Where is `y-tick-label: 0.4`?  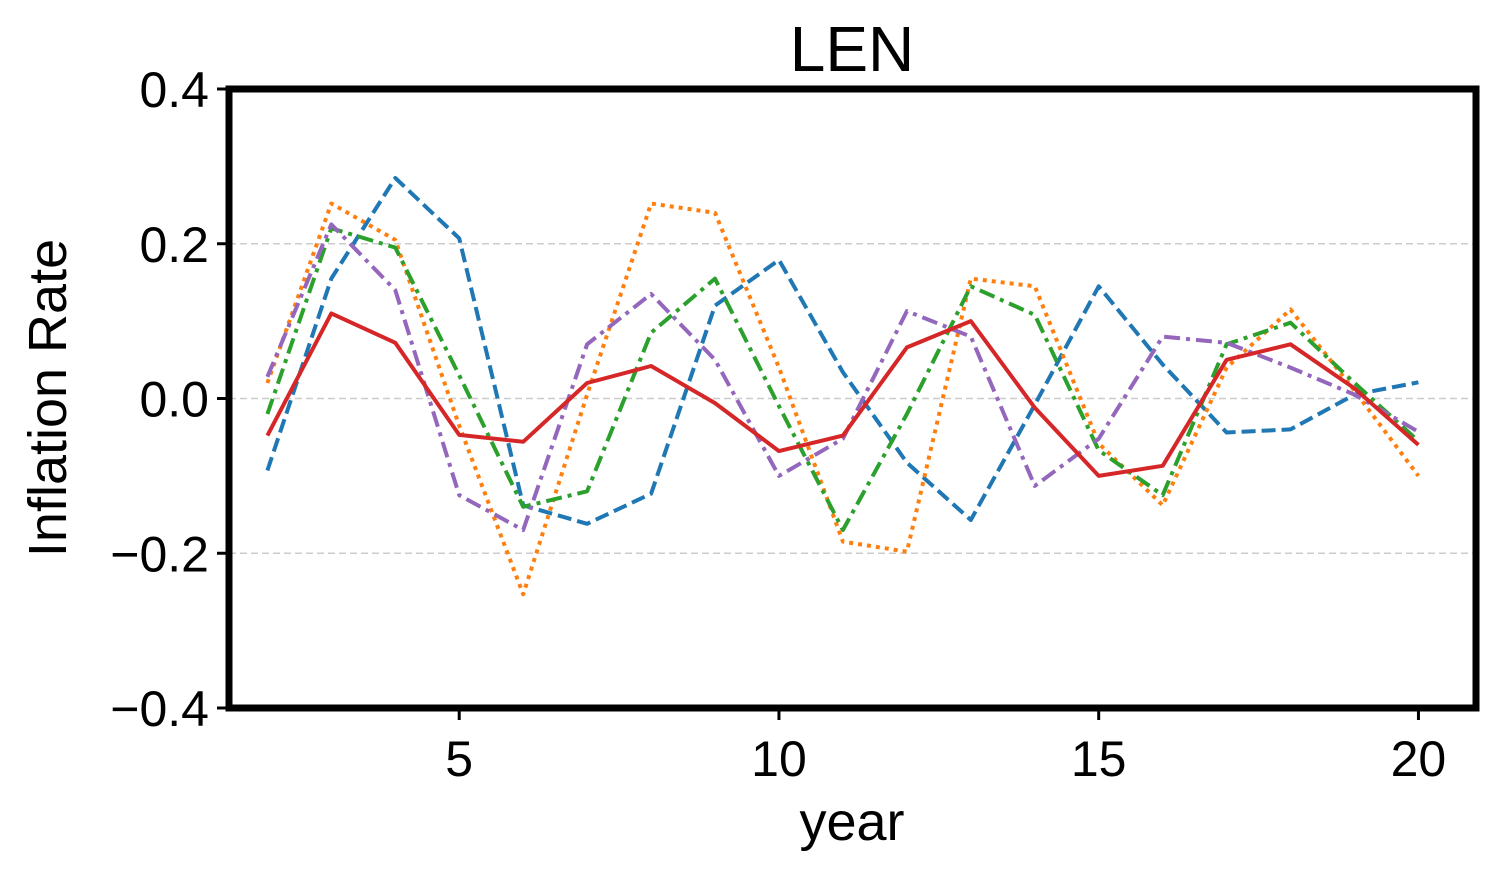
y-tick-label: 0.4 is located at coordinates (174, 90).